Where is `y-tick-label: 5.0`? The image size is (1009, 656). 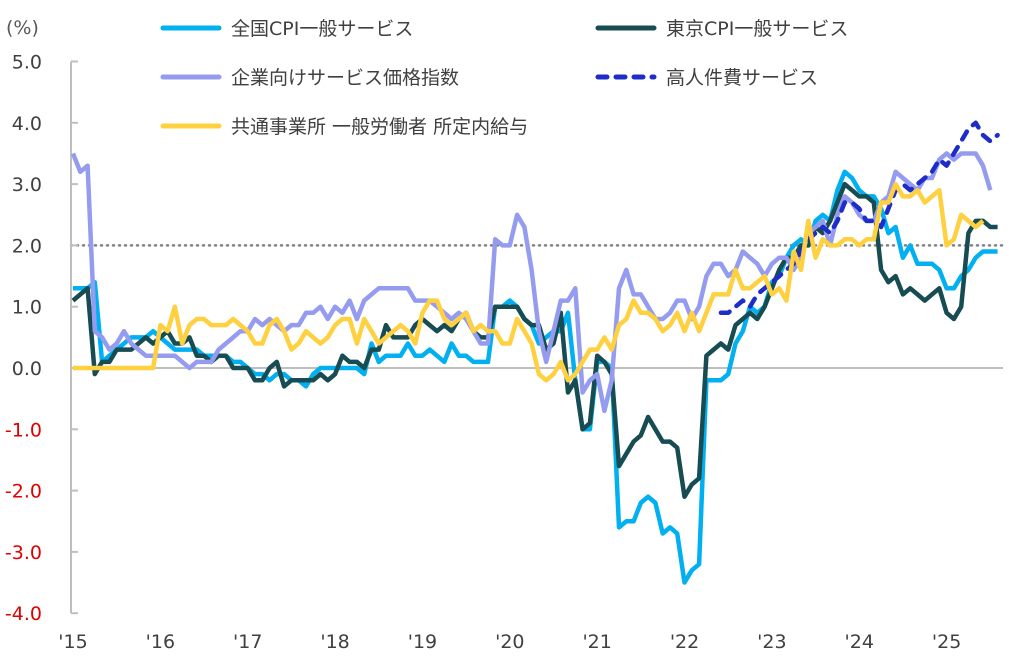 y-tick-label: 5.0 is located at coordinates (27, 63).